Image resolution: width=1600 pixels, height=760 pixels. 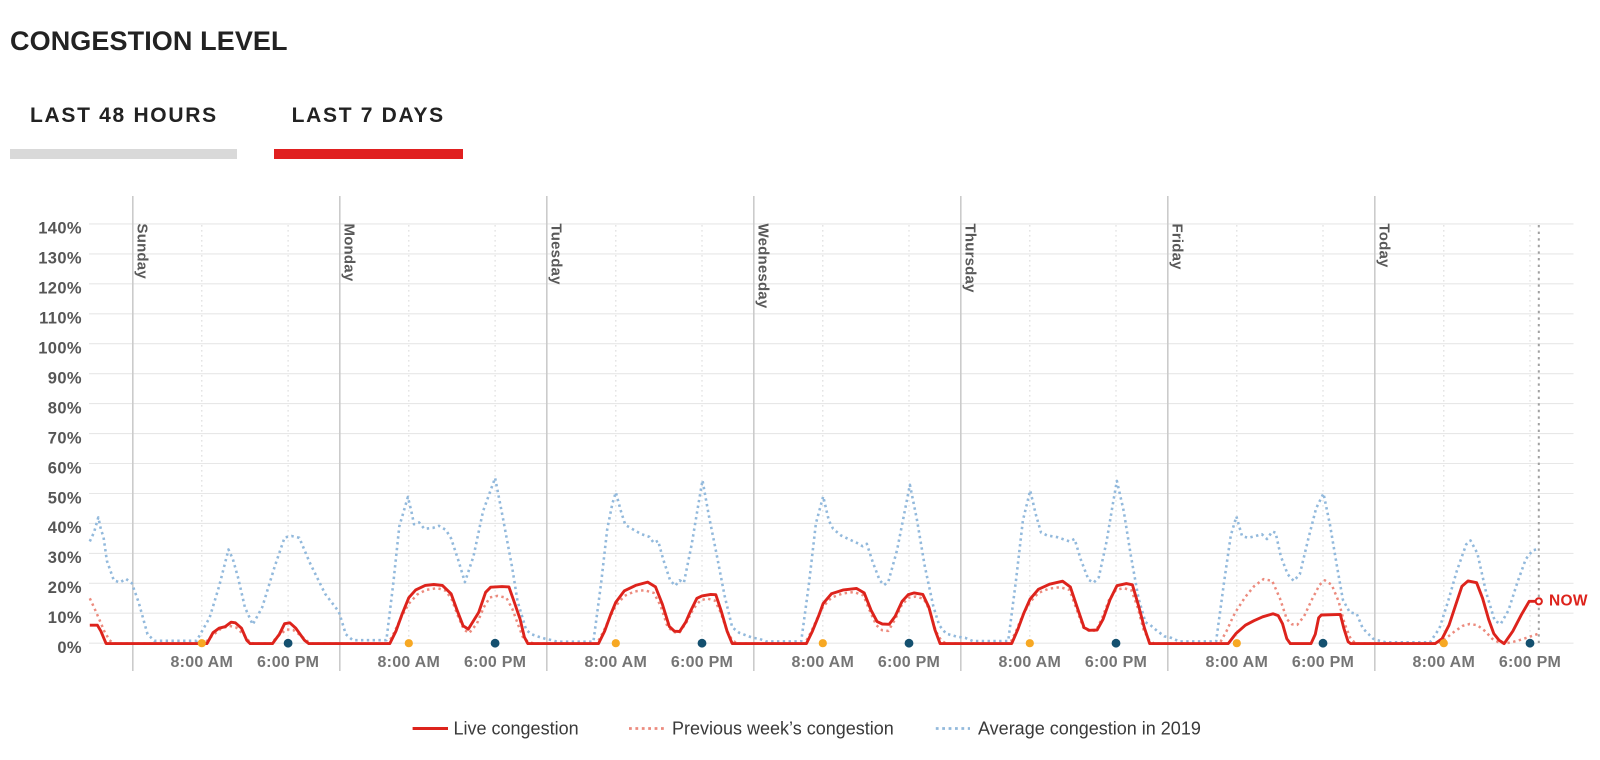 I want to click on svg-text: 60%, so click(x=65, y=468).